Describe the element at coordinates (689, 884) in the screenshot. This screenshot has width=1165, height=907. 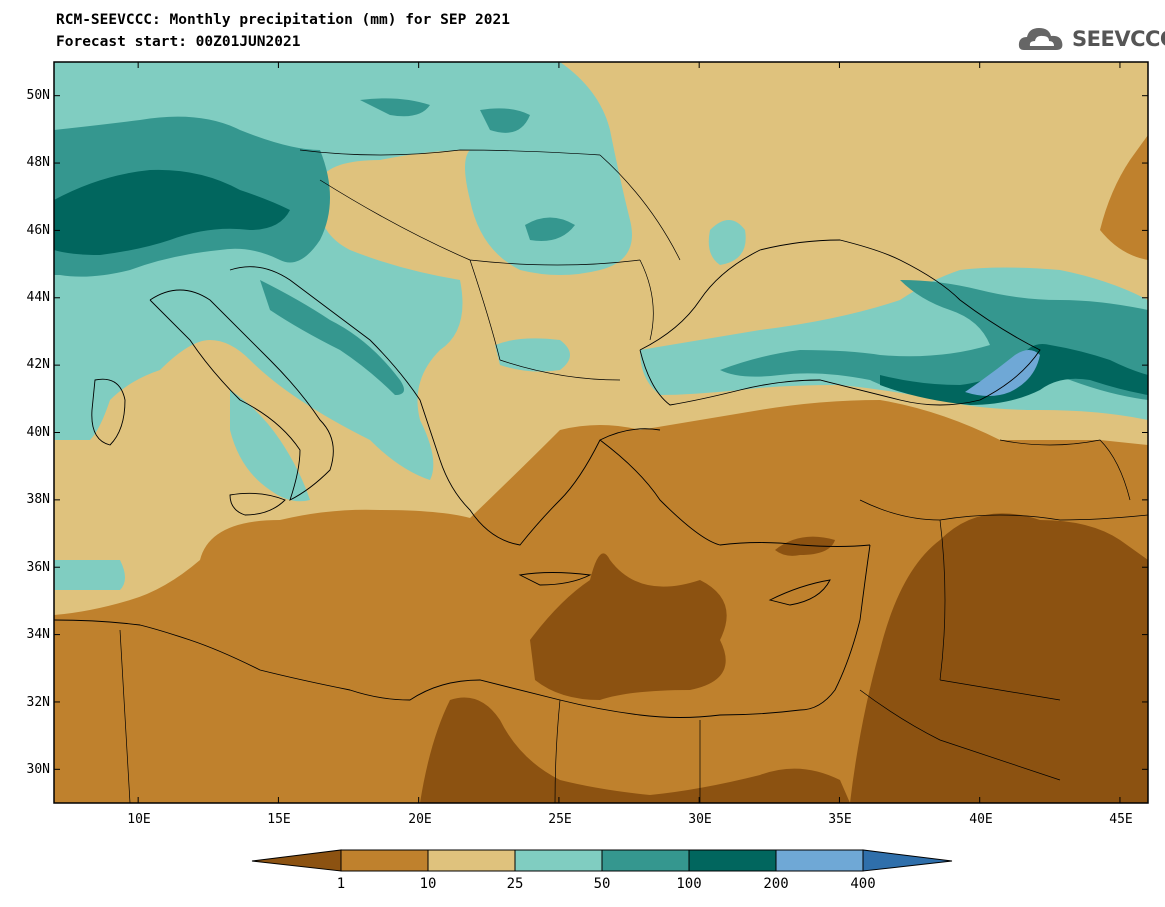
I see `colorbar-label: 100` at that location.